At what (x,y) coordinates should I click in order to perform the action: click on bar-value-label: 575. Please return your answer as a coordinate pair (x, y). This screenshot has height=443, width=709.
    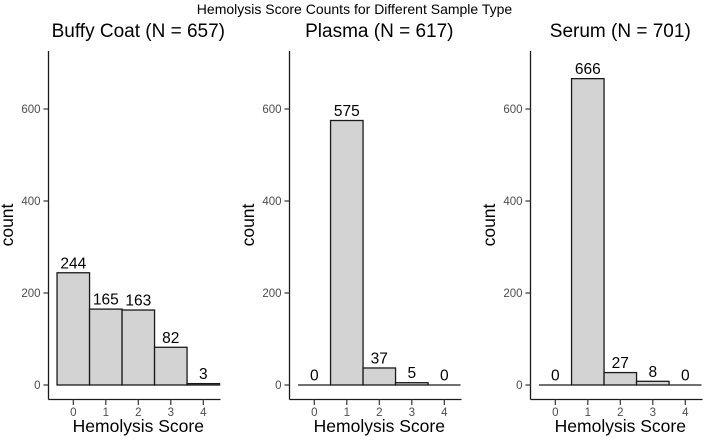
    Looking at the image, I should click on (347, 111).